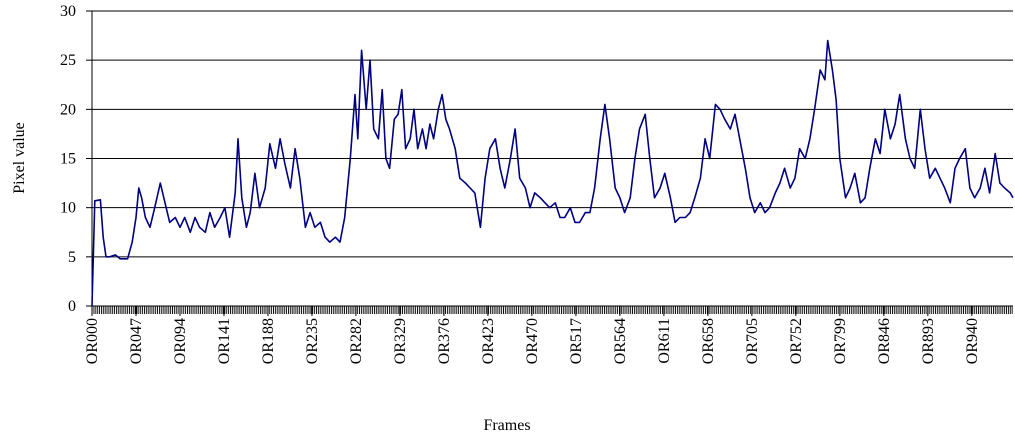 The height and width of the screenshot is (441, 1015). What do you see at coordinates (552, 310) in the screenshot?
I see `minor-ticks` at bounding box center [552, 310].